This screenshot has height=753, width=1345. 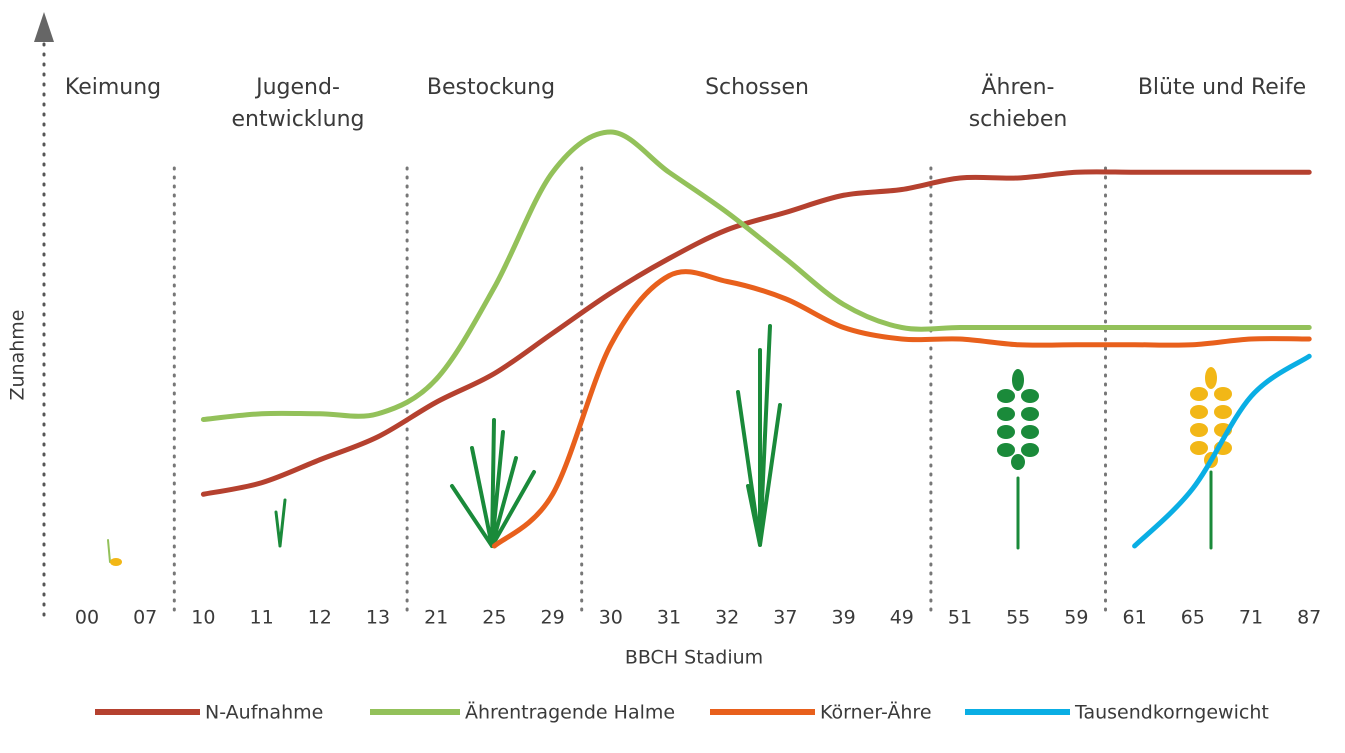 I want to click on x-tick-label: 13, so click(x=378, y=618).